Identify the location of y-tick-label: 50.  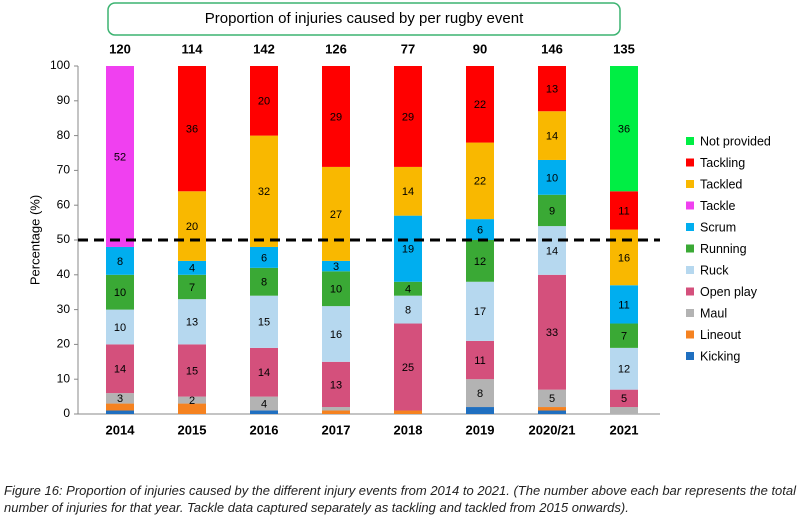
(64, 239).